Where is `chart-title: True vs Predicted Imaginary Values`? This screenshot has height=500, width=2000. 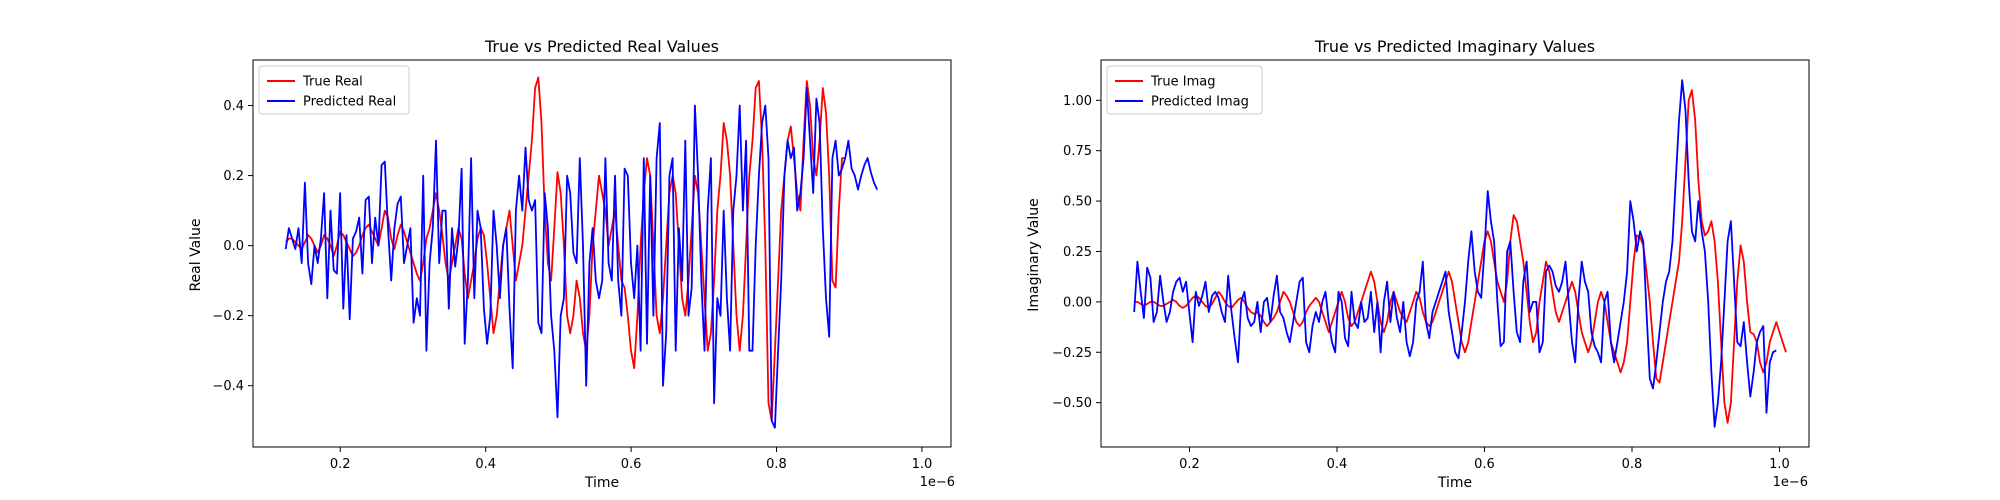
chart-title: True vs Predicted Imaginary Values is located at coordinates (1454, 46).